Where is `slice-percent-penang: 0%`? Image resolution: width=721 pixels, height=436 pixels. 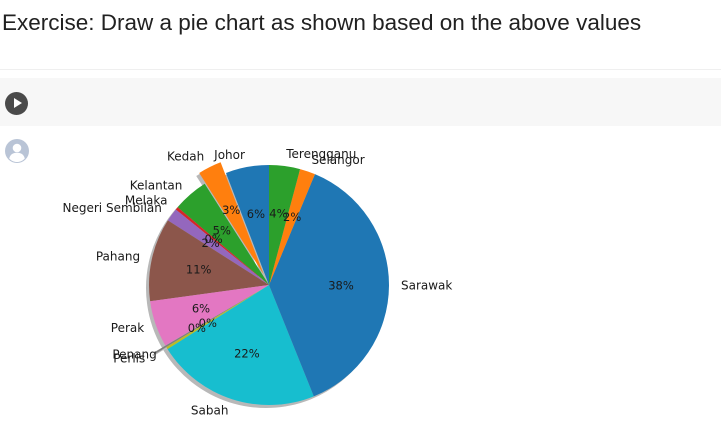
slice-percent-penang: 0% is located at coordinates (208, 323).